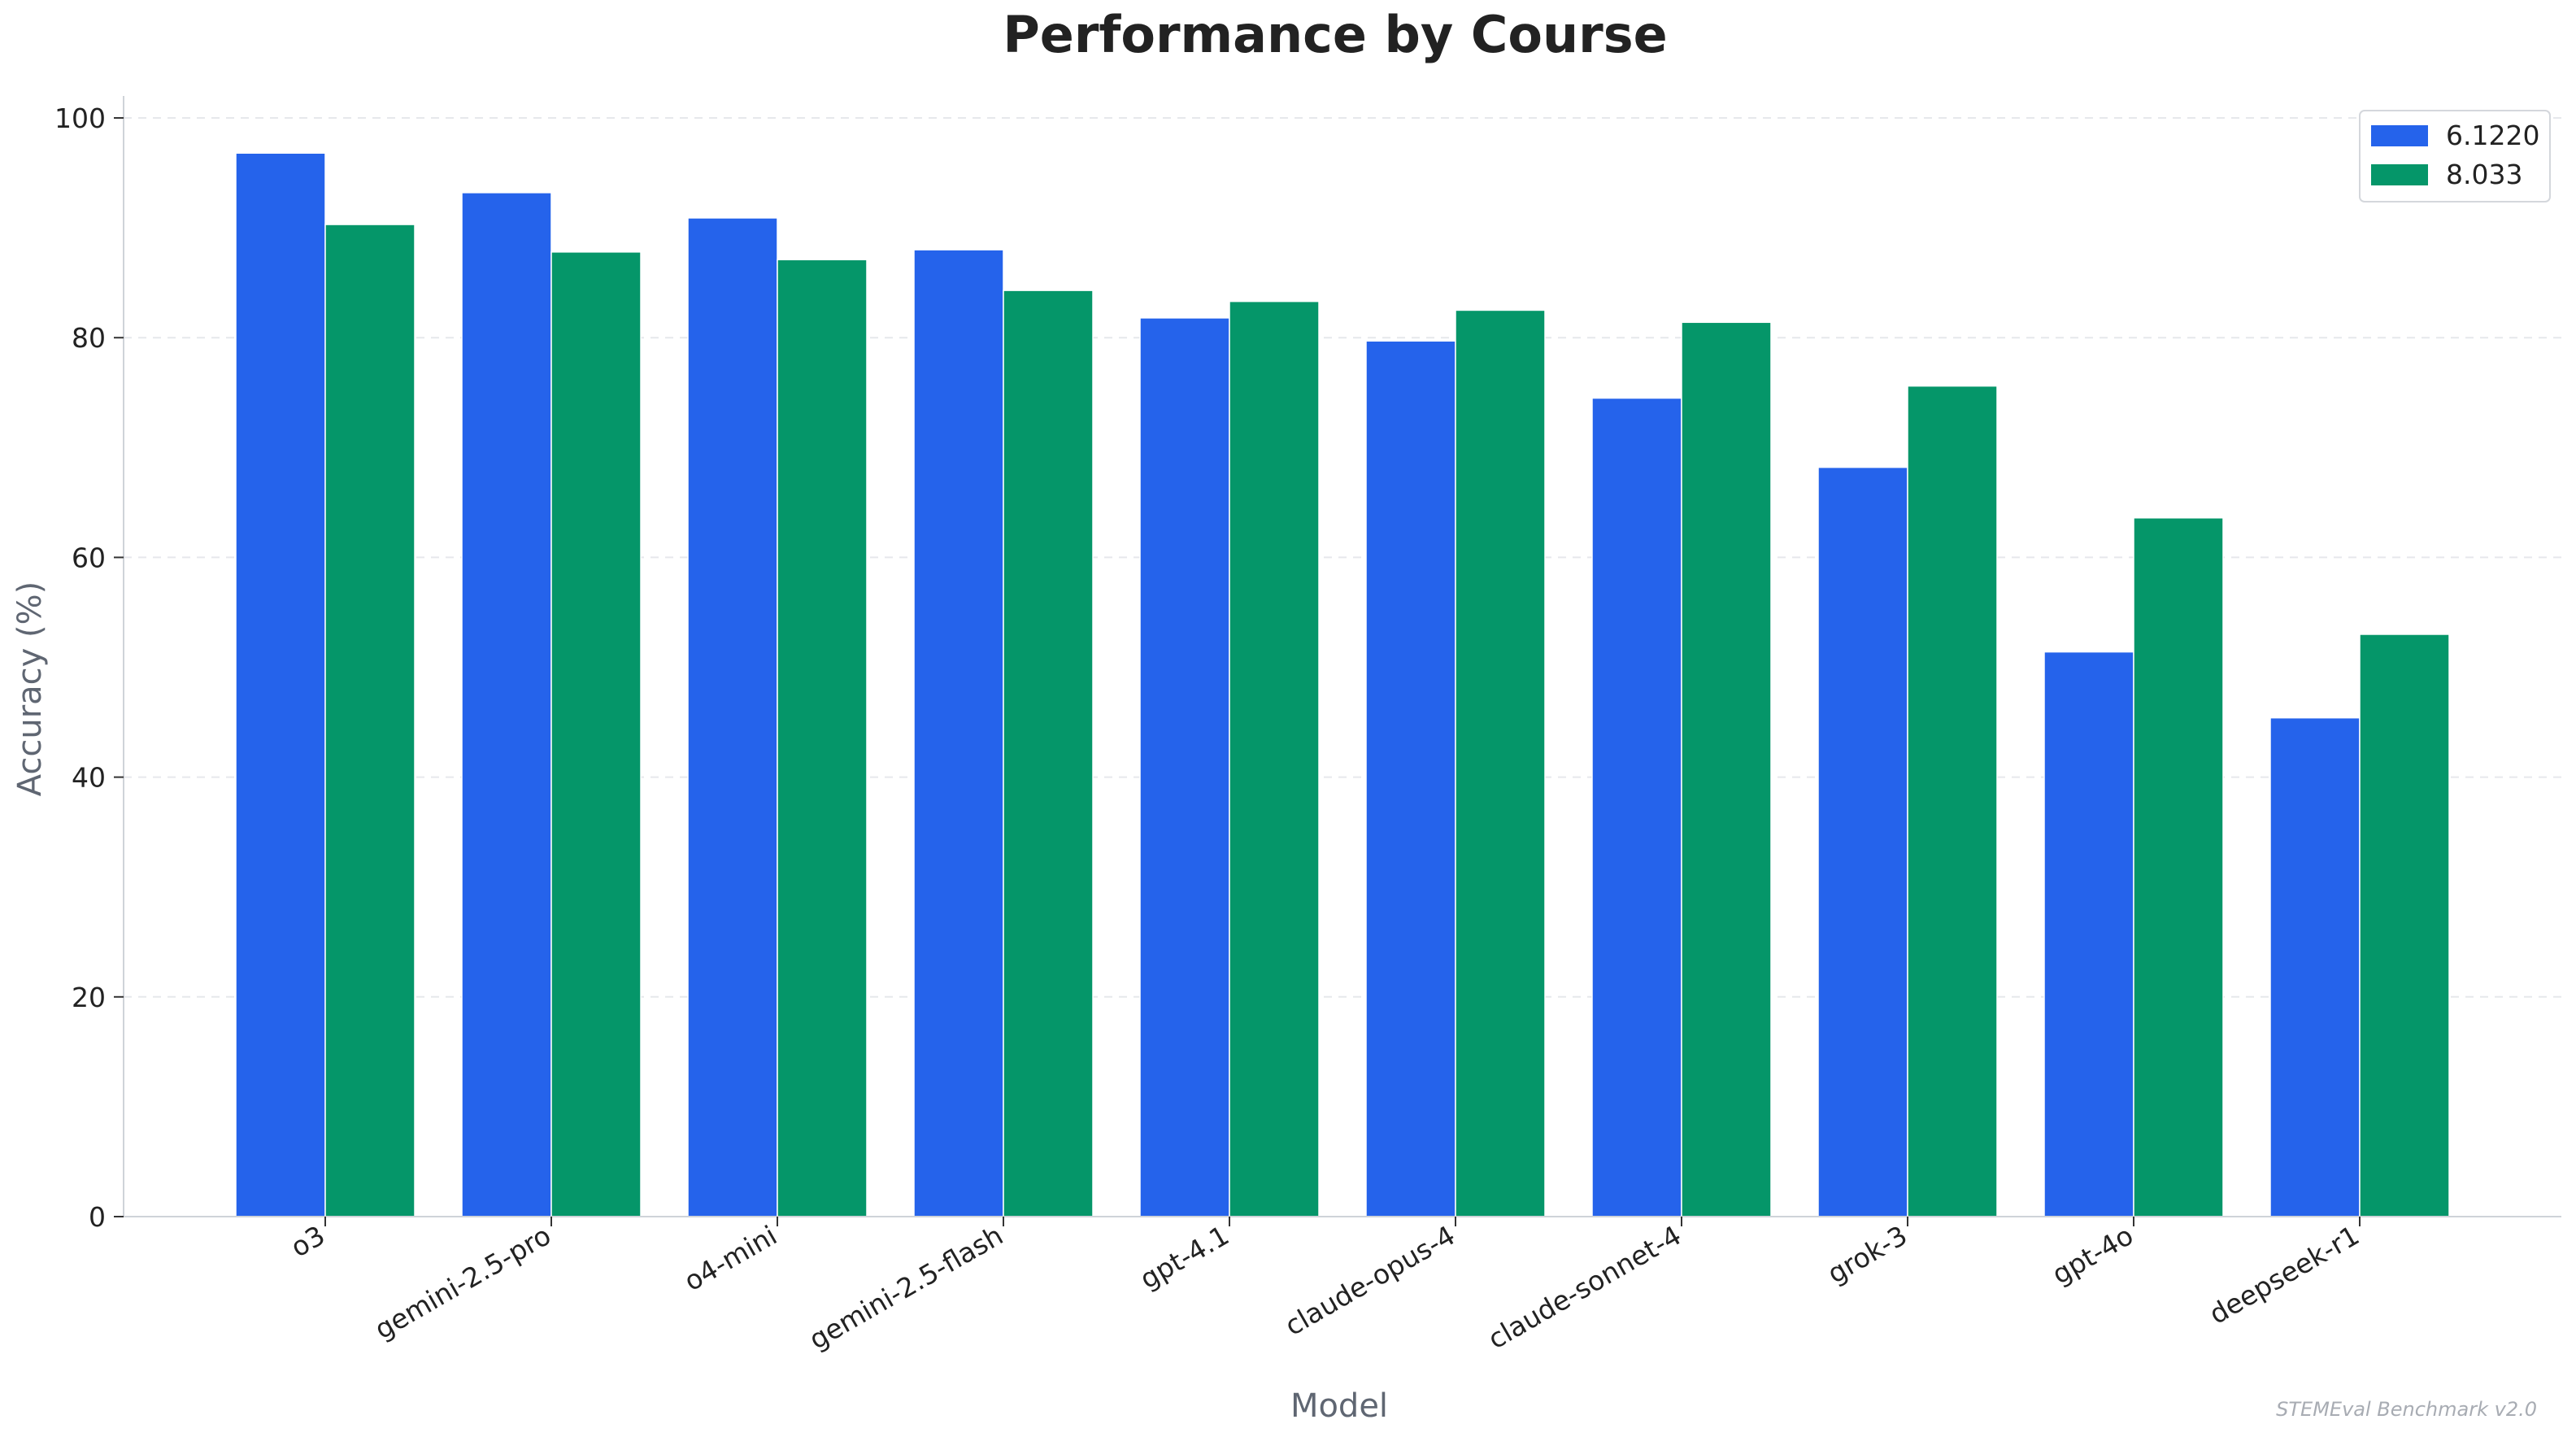 The width and height of the screenshot is (2576, 1437). What do you see at coordinates (1049, 753) in the screenshot?
I see `bar-gemini-2.5-flash-8.033` at bounding box center [1049, 753].